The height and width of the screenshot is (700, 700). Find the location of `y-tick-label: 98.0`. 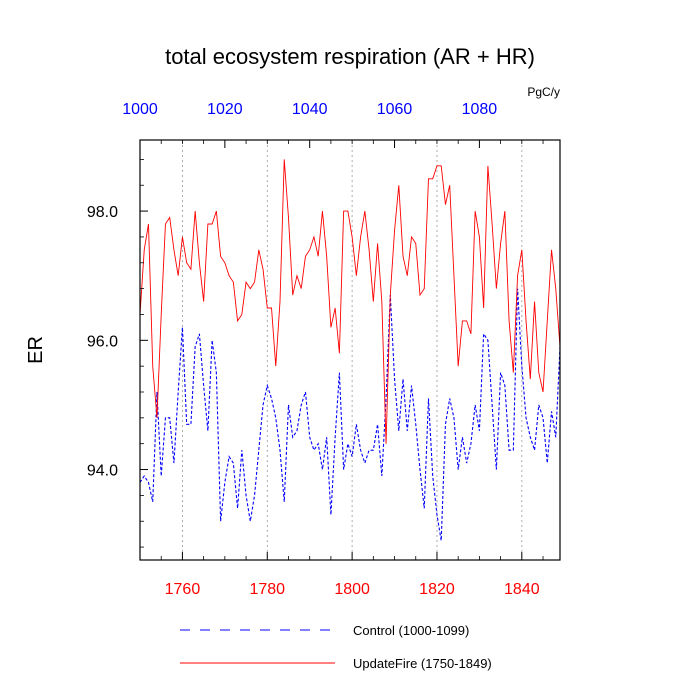

y-tick-label: 98.0 is located at coordinates (102, 212).